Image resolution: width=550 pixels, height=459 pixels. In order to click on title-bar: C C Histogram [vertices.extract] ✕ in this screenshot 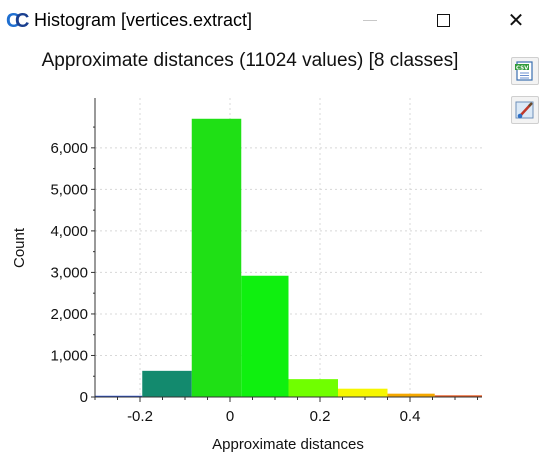, I will do `click(275, 20)`.